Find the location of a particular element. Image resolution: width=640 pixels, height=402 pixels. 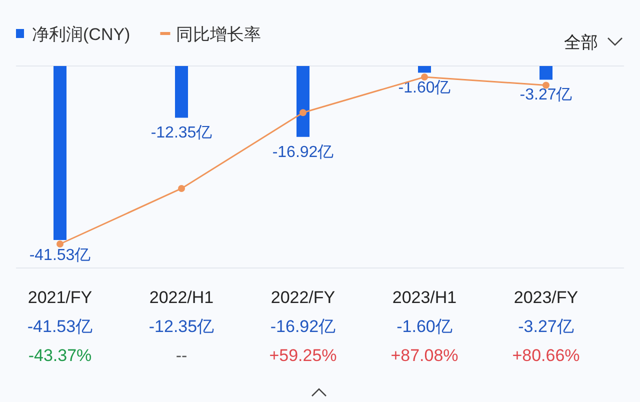

data-label: +59.25% is located at coordinates (303, 355).